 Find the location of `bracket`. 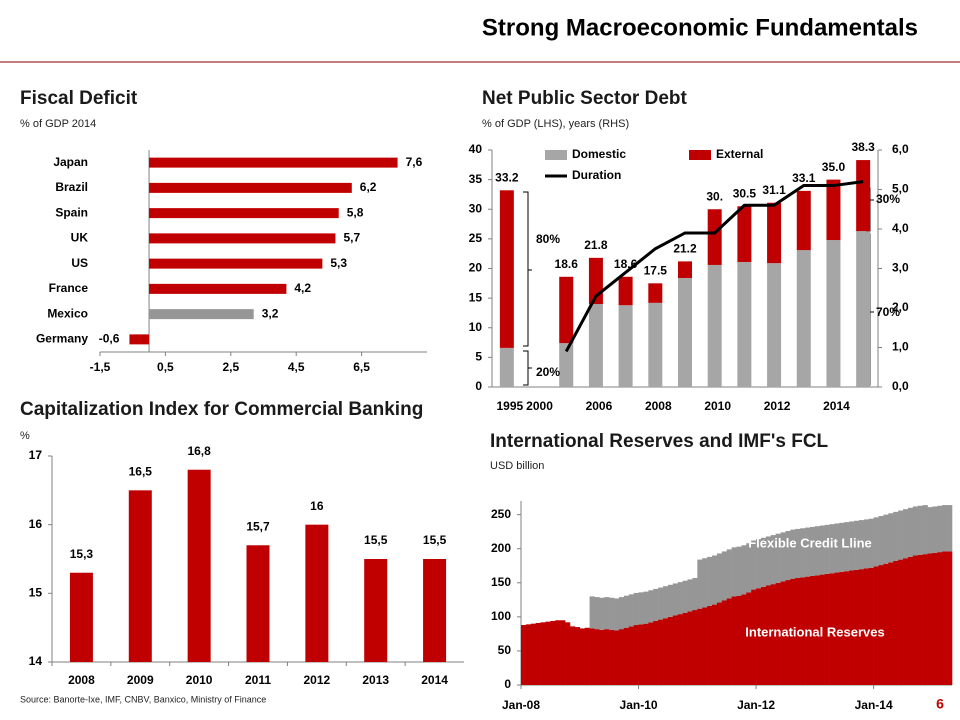

bracket is located at coordinates (527, 368).